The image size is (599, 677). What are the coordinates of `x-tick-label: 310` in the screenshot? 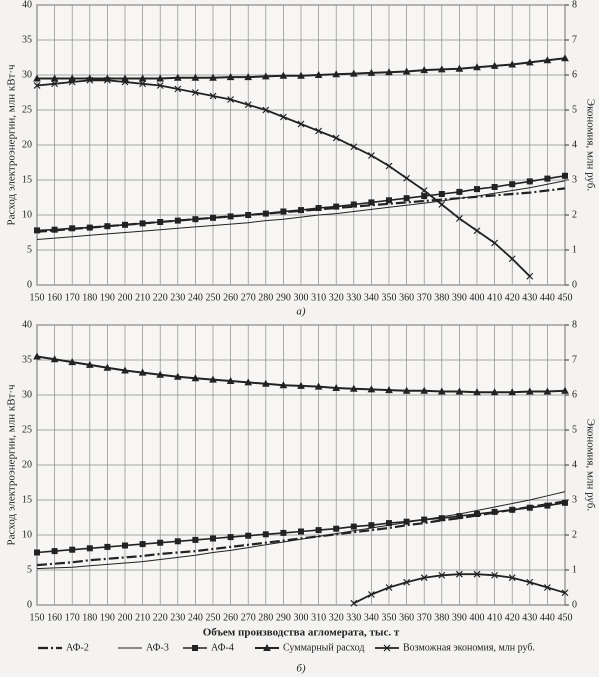 It's located at (318, 617).